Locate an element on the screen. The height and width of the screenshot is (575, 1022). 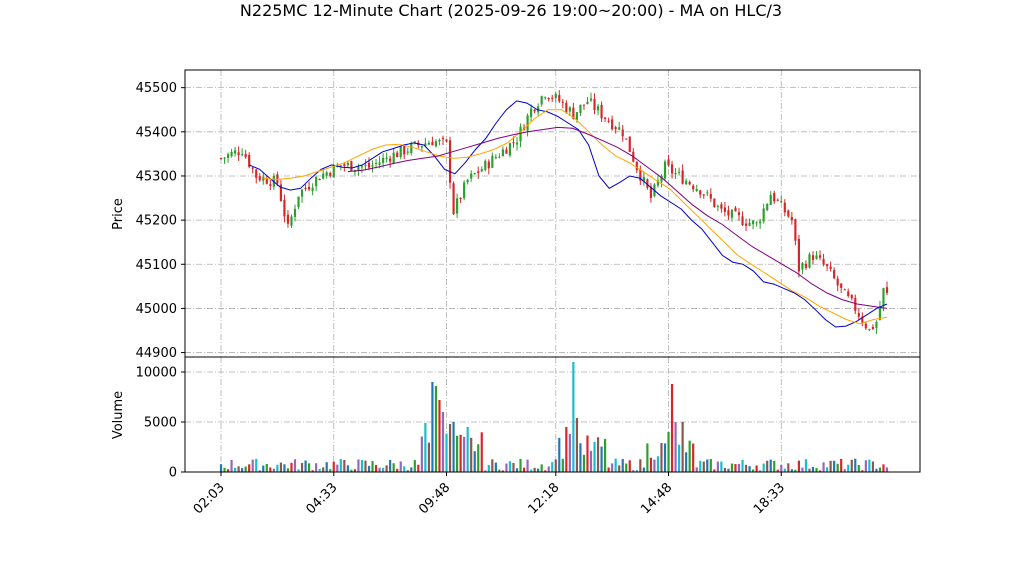
price-tick-label: 45500 is located at coordinates (156, 88).